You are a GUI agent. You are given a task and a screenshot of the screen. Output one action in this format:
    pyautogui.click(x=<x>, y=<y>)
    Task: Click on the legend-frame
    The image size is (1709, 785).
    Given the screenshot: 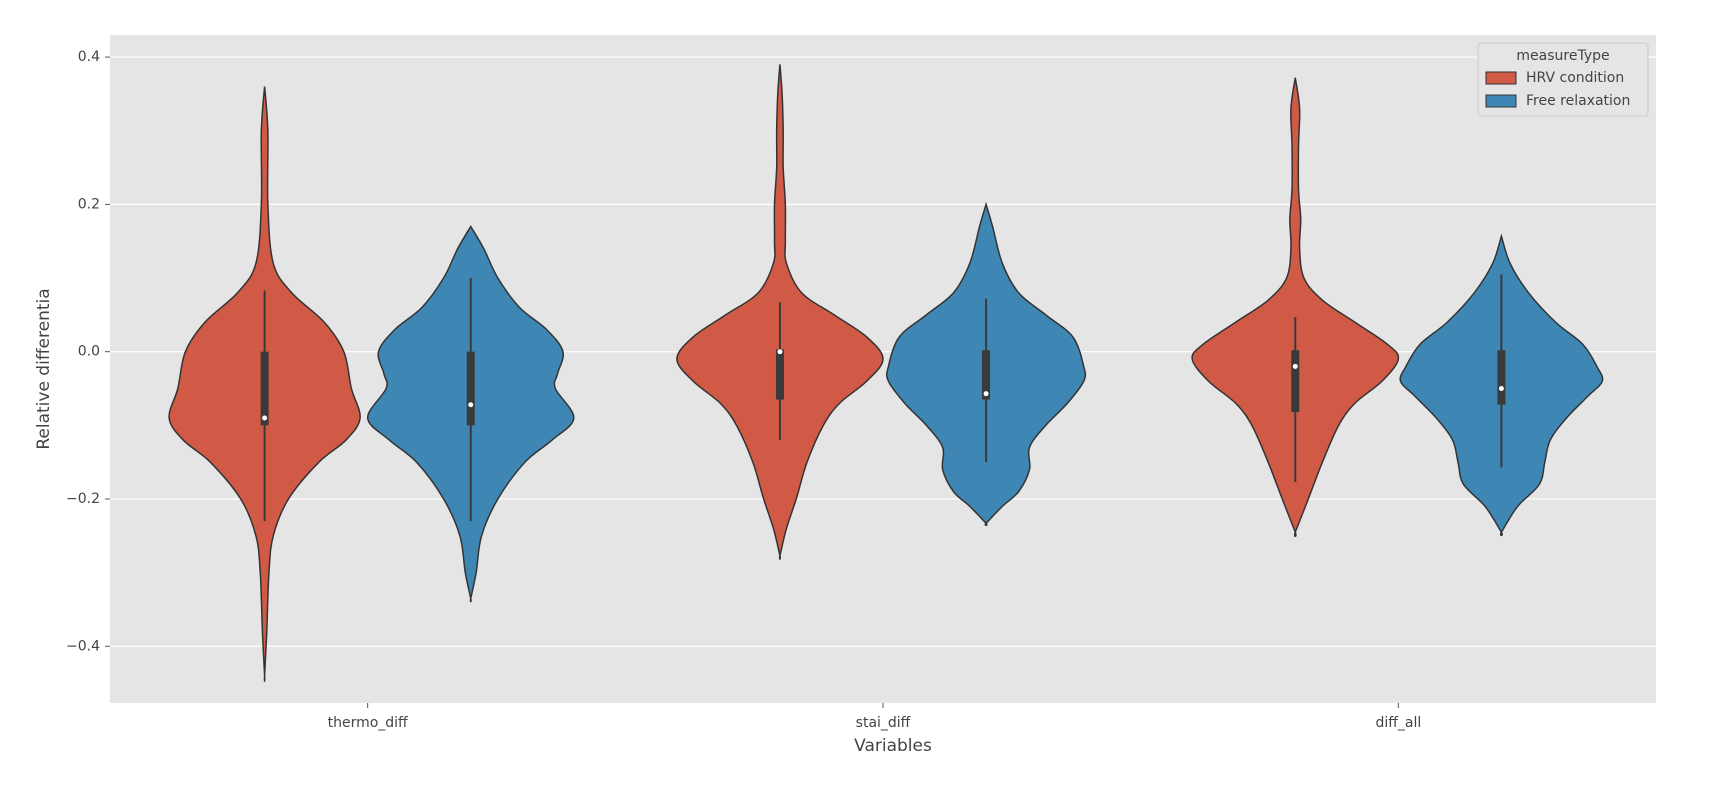 What is the action you would take?
    pyautogui.click(x=1563, y=79)
    